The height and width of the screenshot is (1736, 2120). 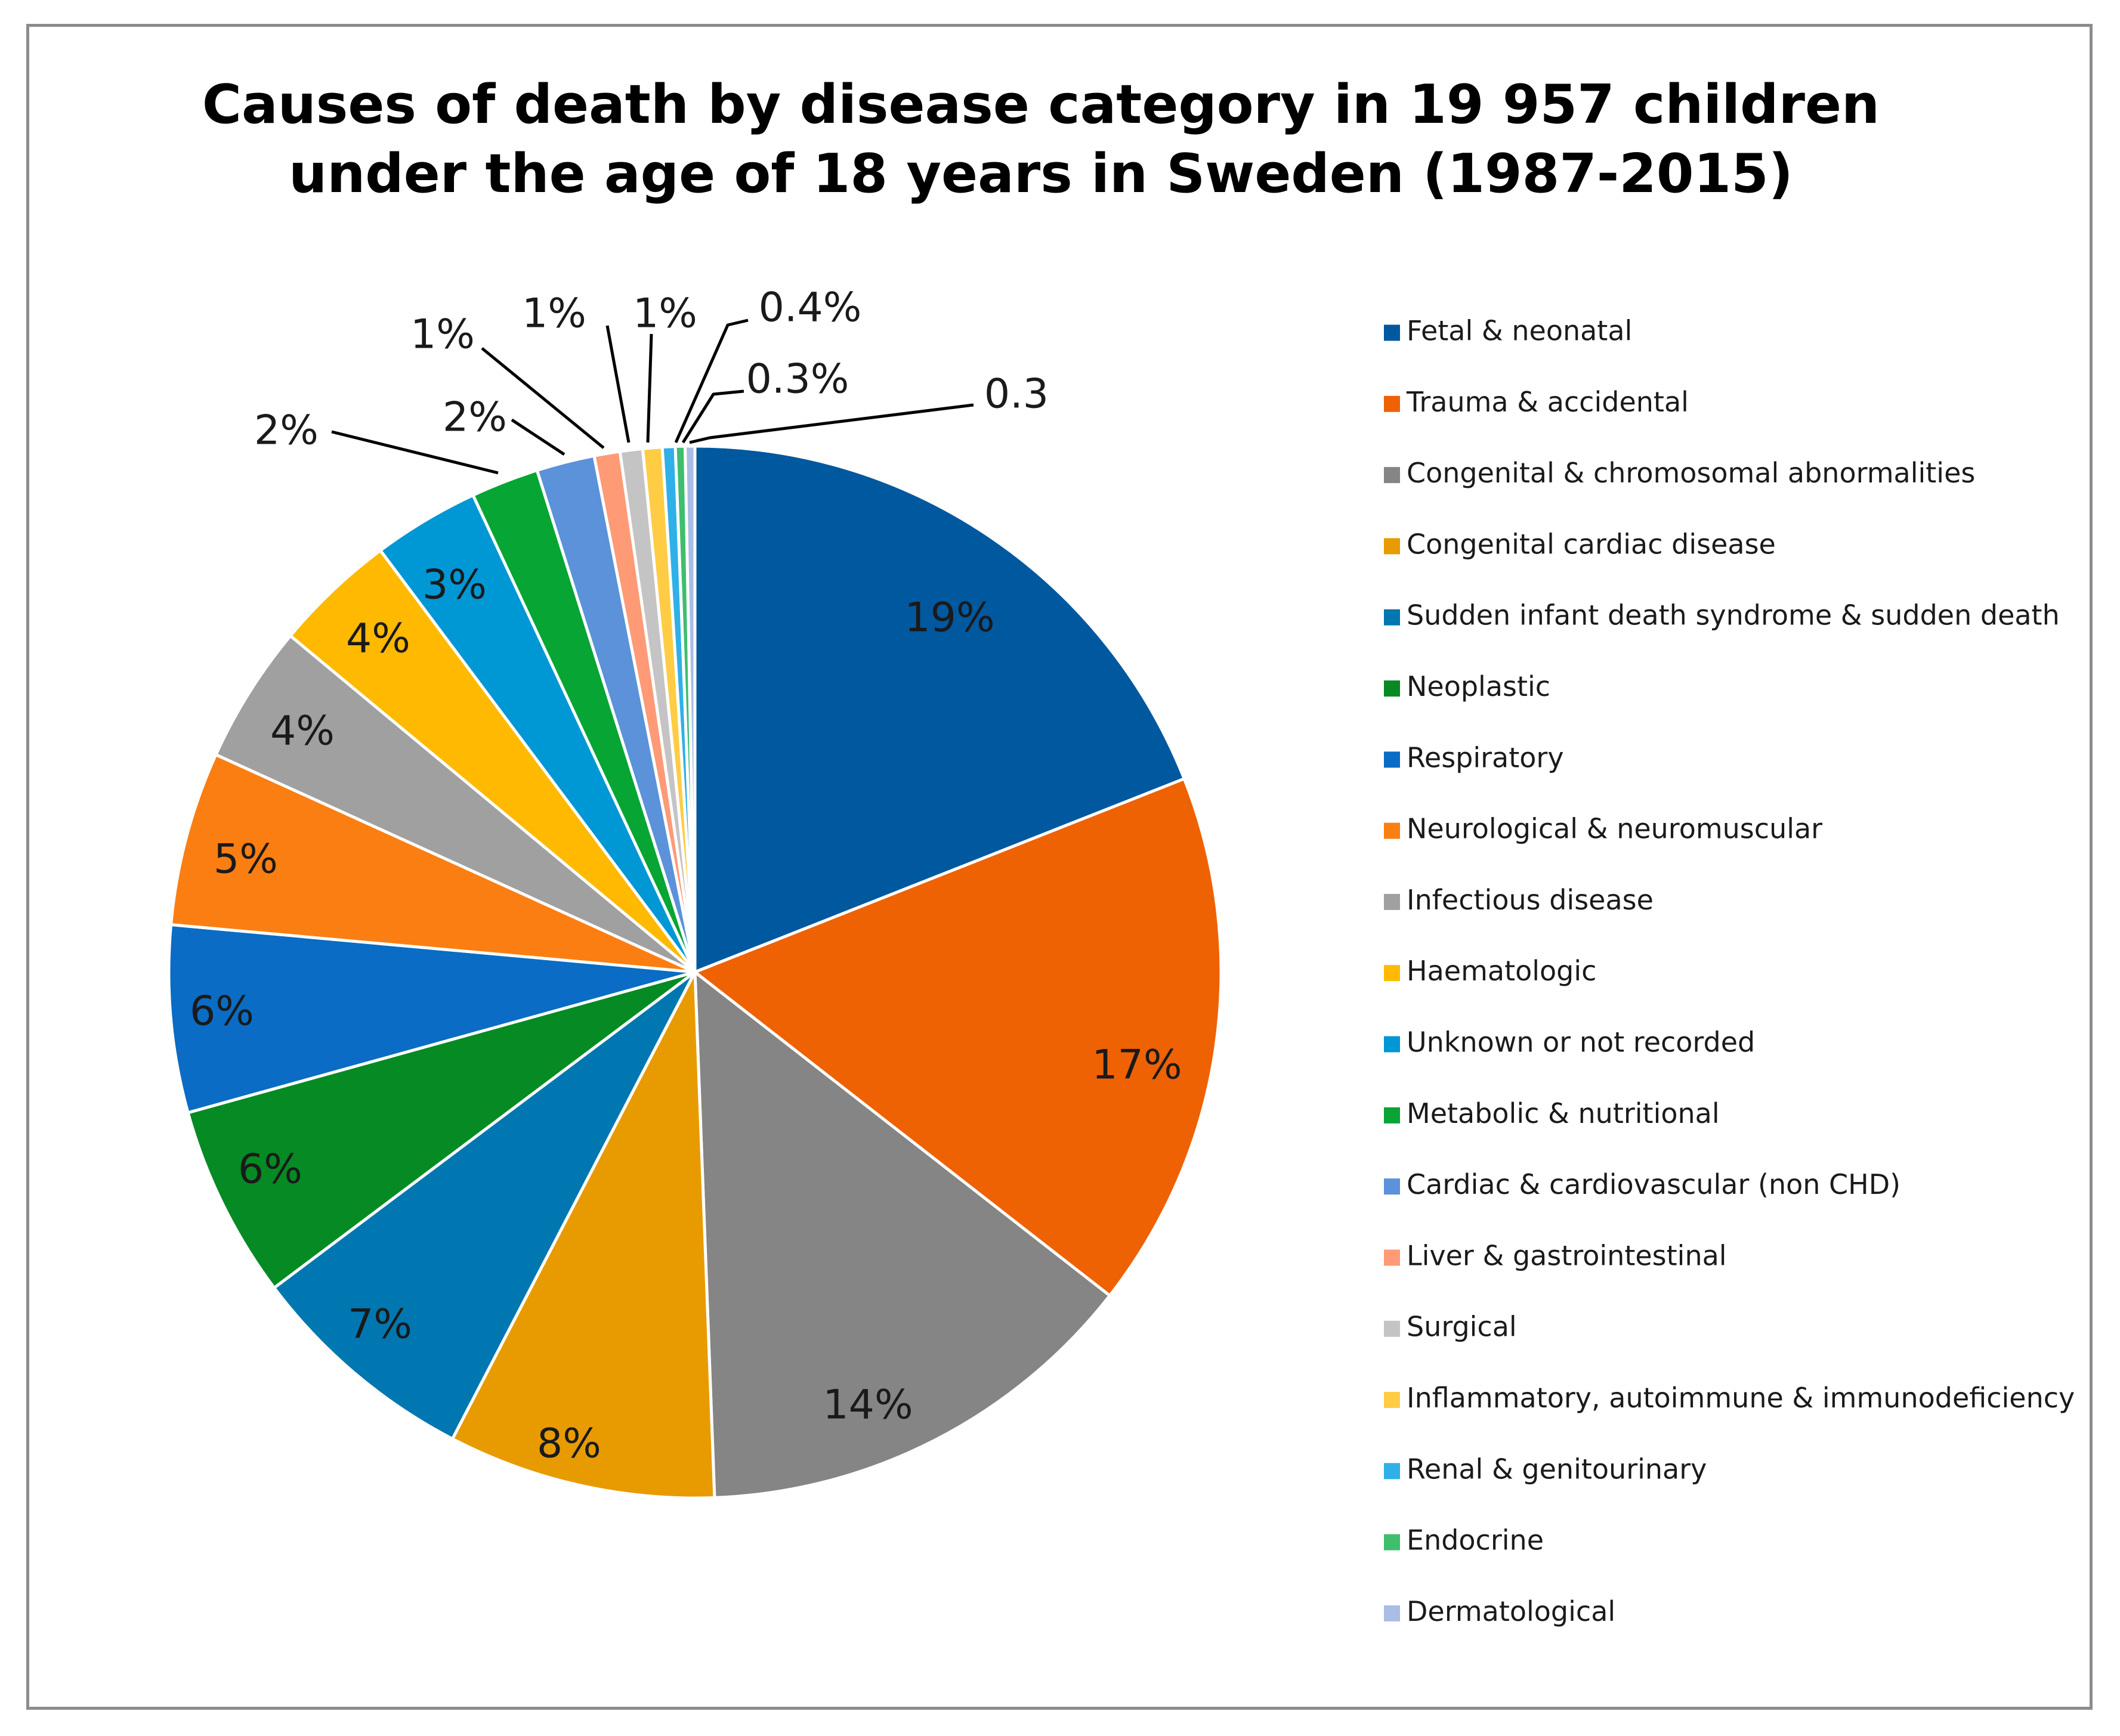 I want to click on legend-label-cardiac-cardiovascular-non-chd: Cardiac & cardiovascular (non CHD), so click(x=1653, y=1184).